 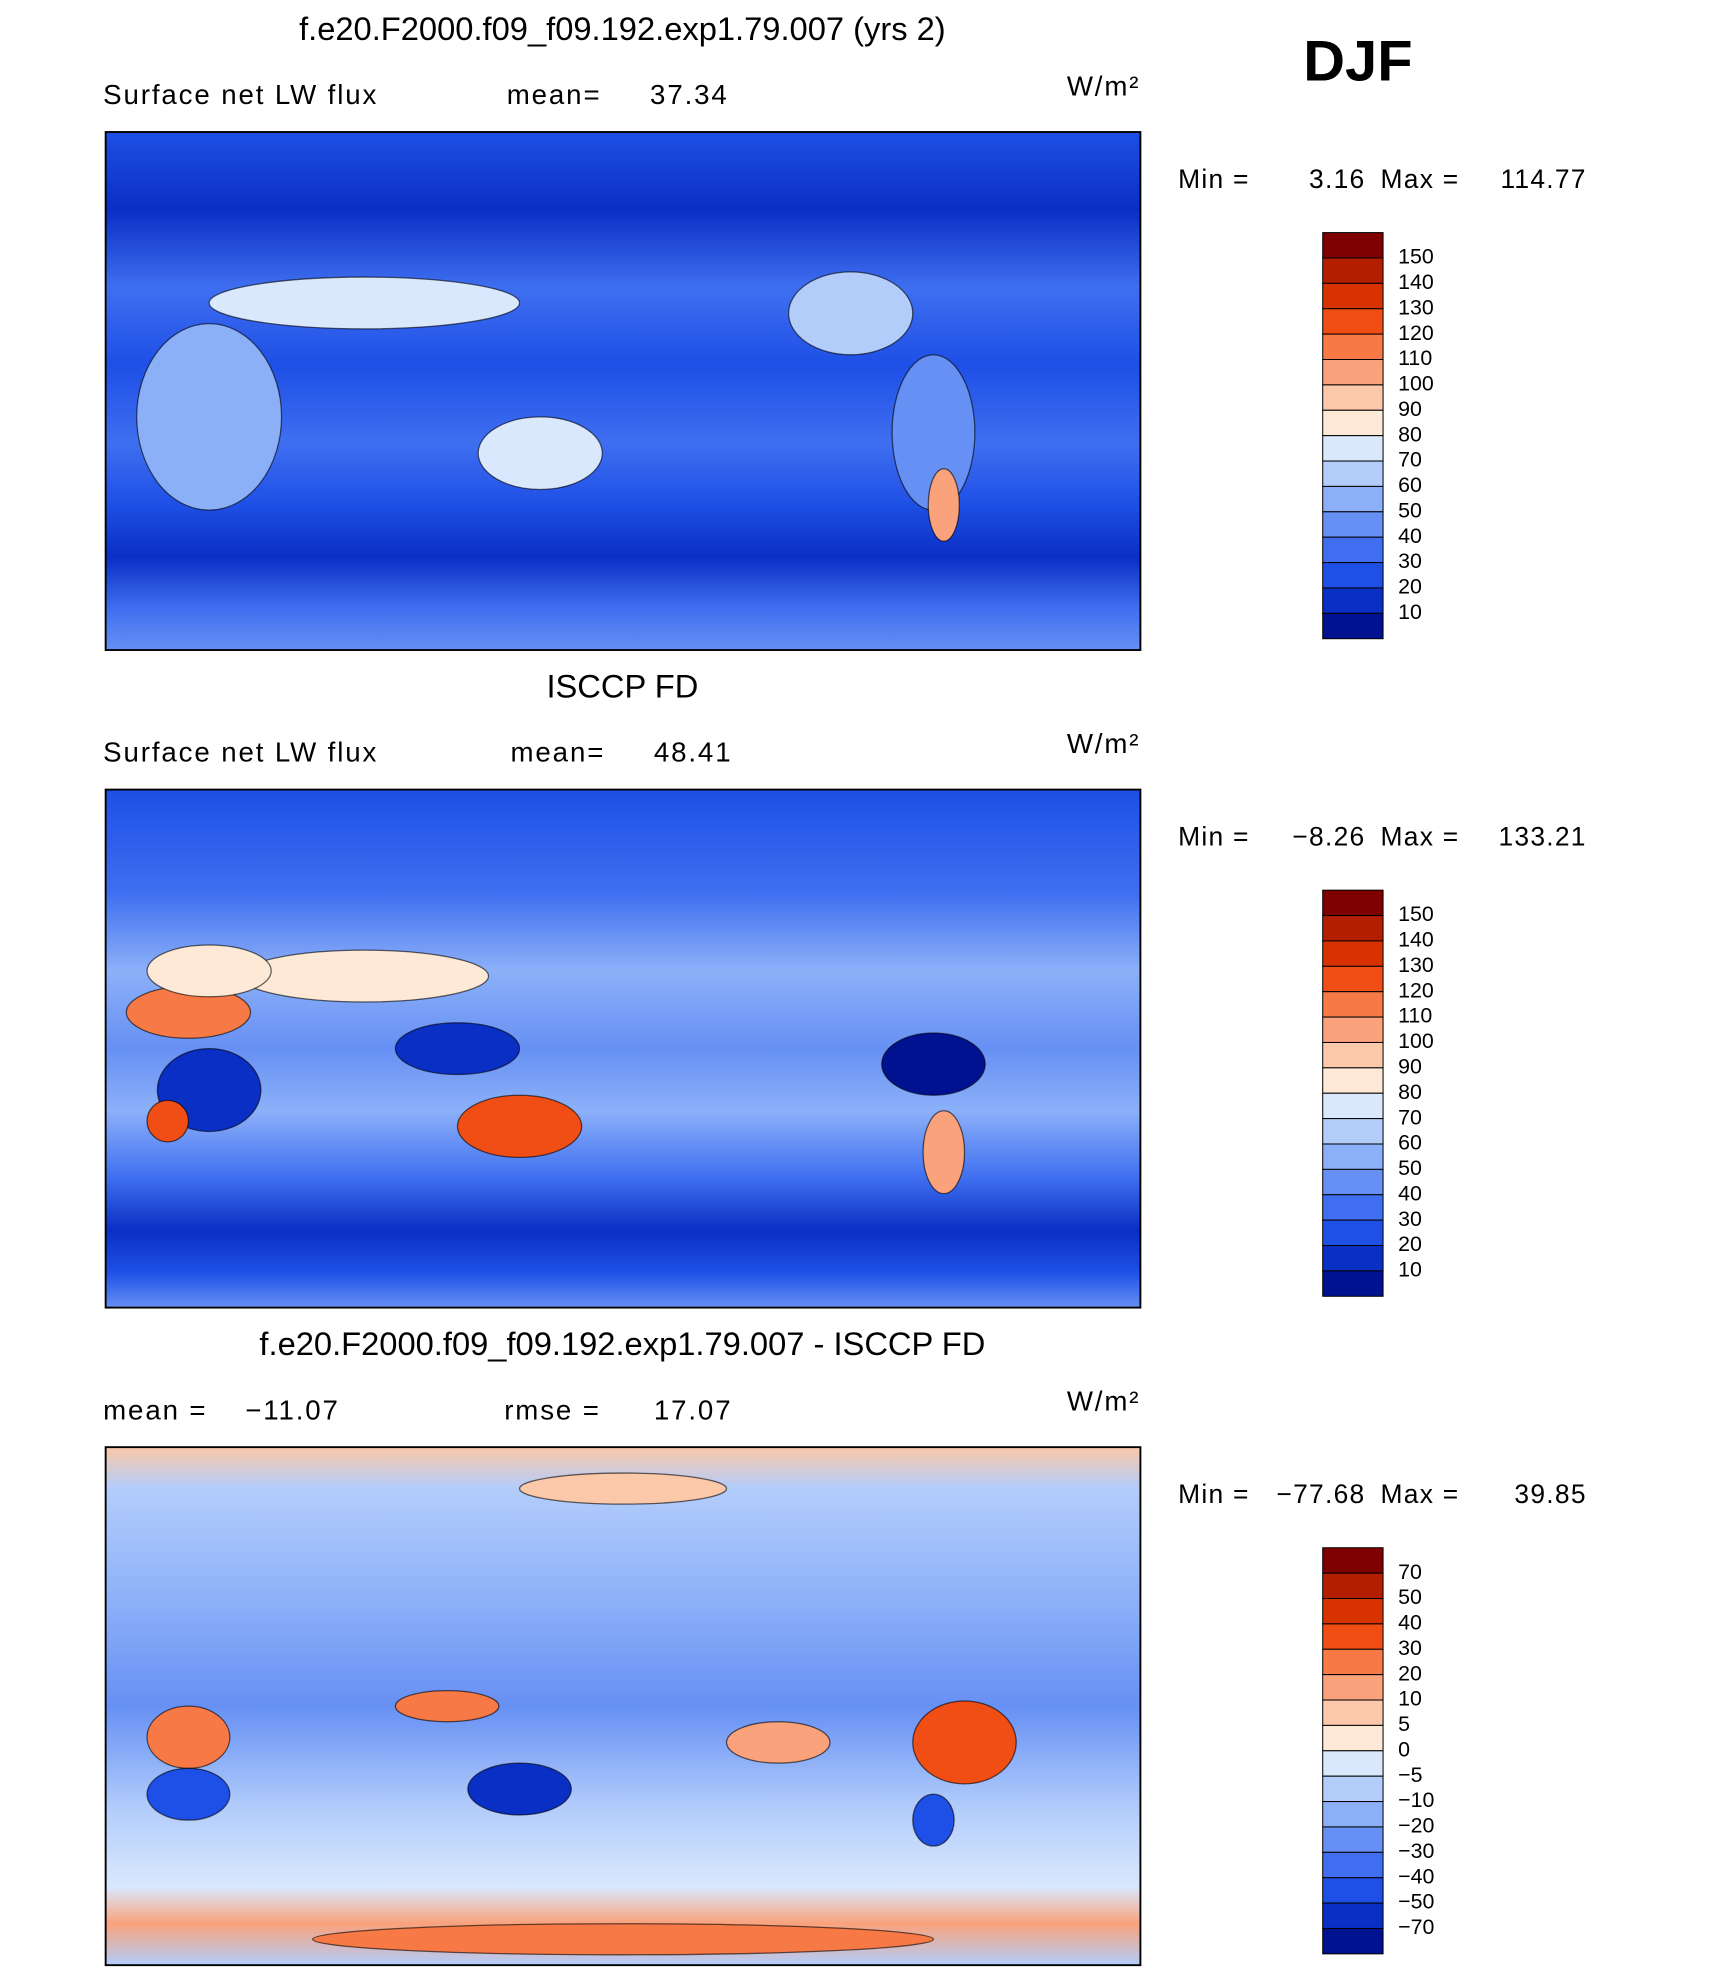 I want to click on panel-header: mean =, so click(x=155, y=1409).